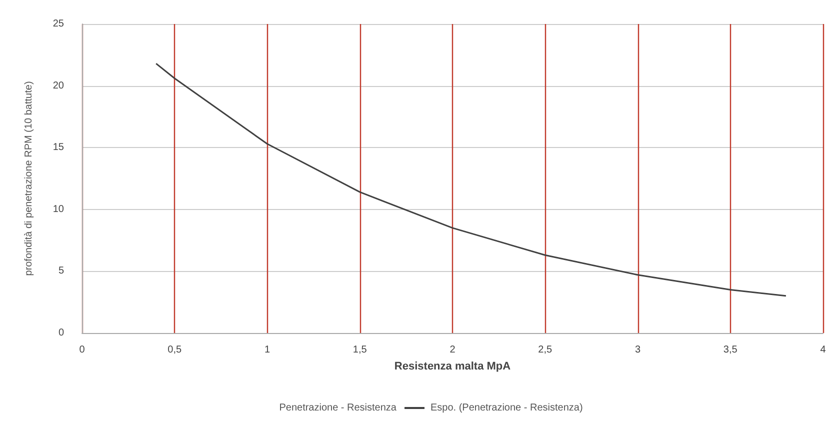 The image size is (835, 430). What do you see at coordinates (58, 24) in the screenshot?
I see `y-tick-label: 25` at bounding box center [58, 24].